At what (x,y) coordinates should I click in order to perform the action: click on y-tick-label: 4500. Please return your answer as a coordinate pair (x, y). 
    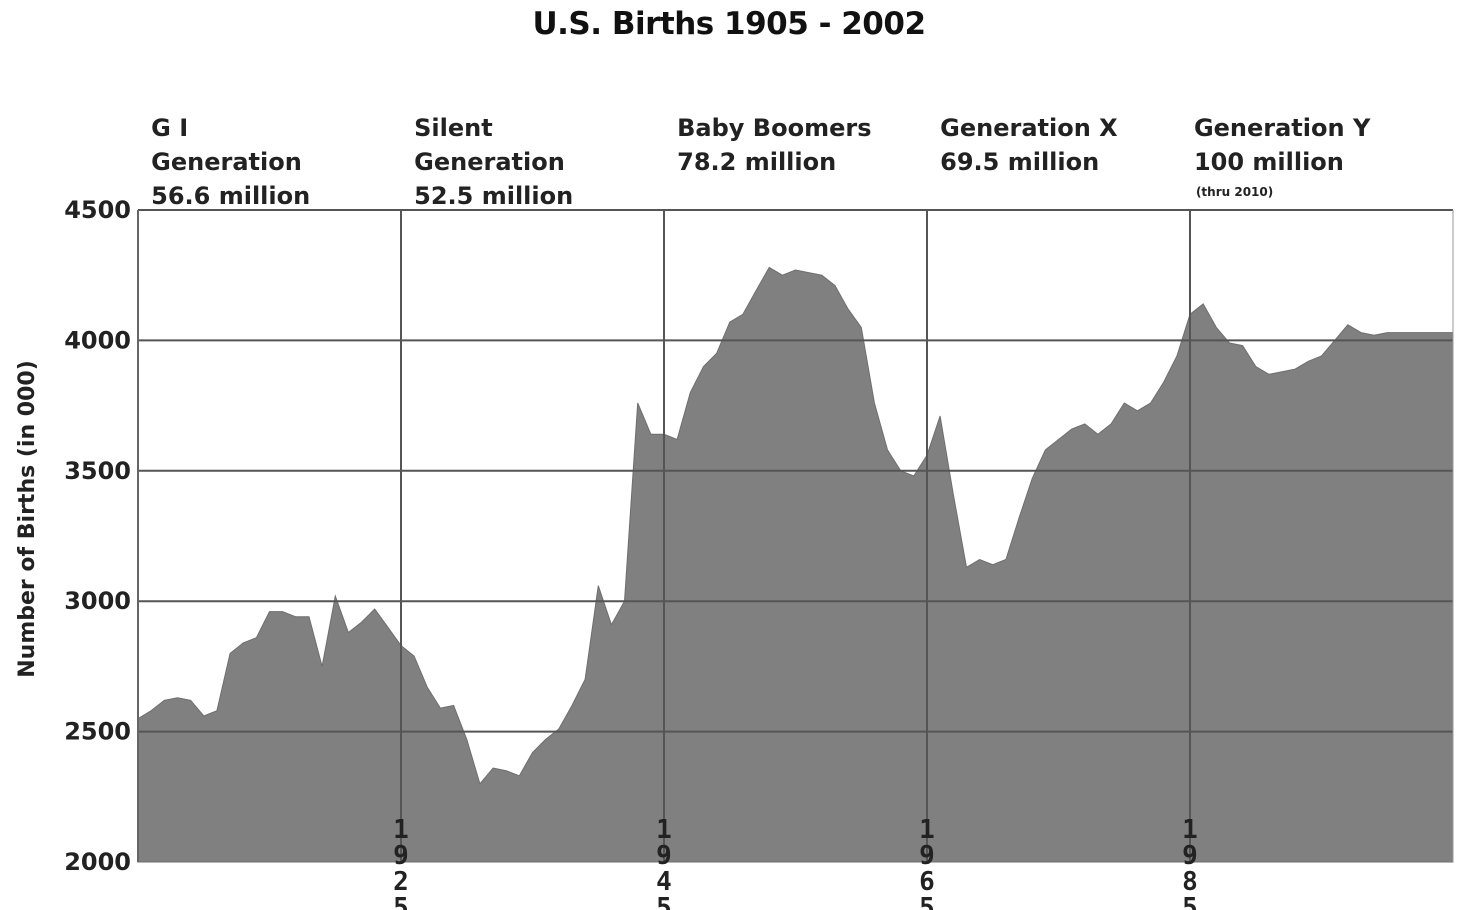
    Looking at the image, I should click on (97, 210).